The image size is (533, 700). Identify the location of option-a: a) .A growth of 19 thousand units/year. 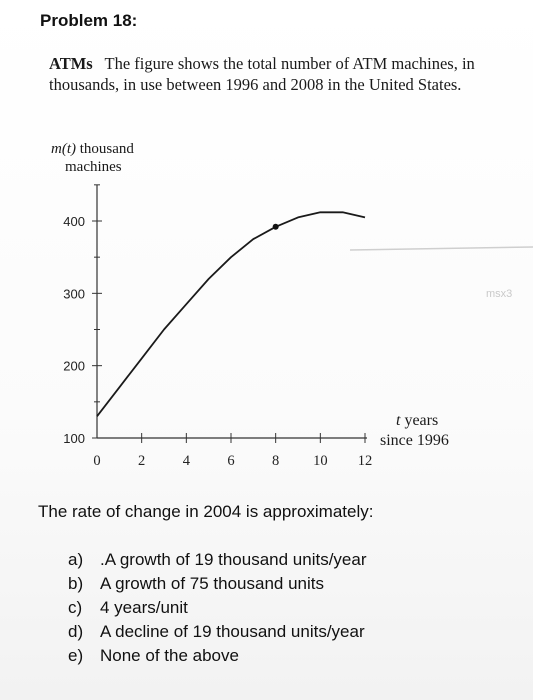
(217, 560).